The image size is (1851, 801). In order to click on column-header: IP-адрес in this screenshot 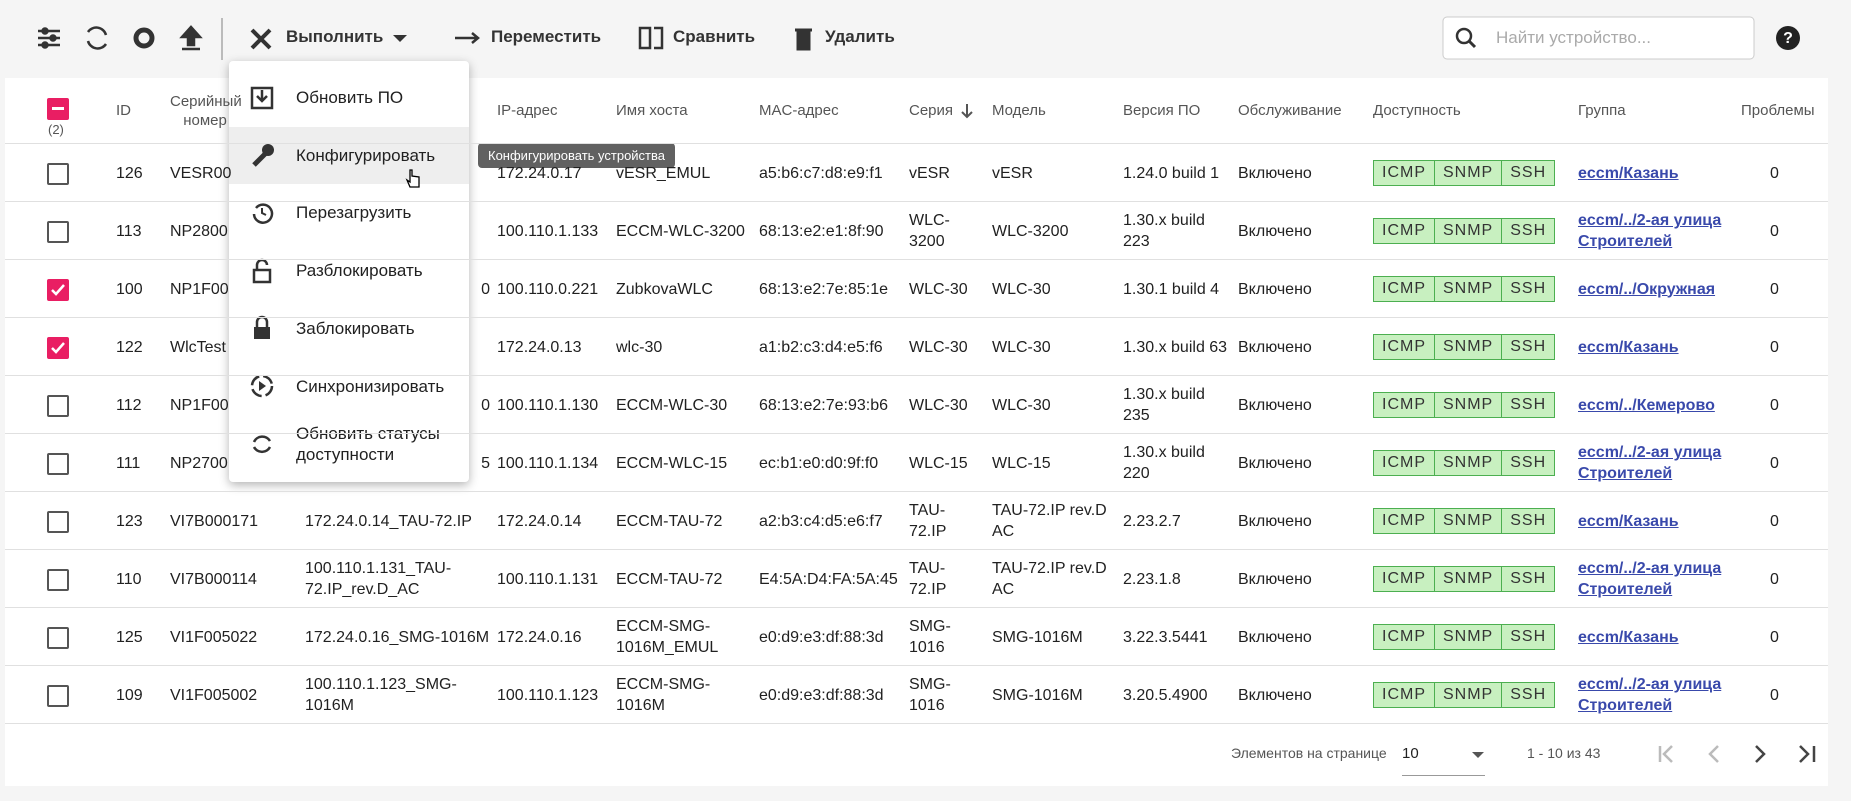, I will do `click(527, 110)`.